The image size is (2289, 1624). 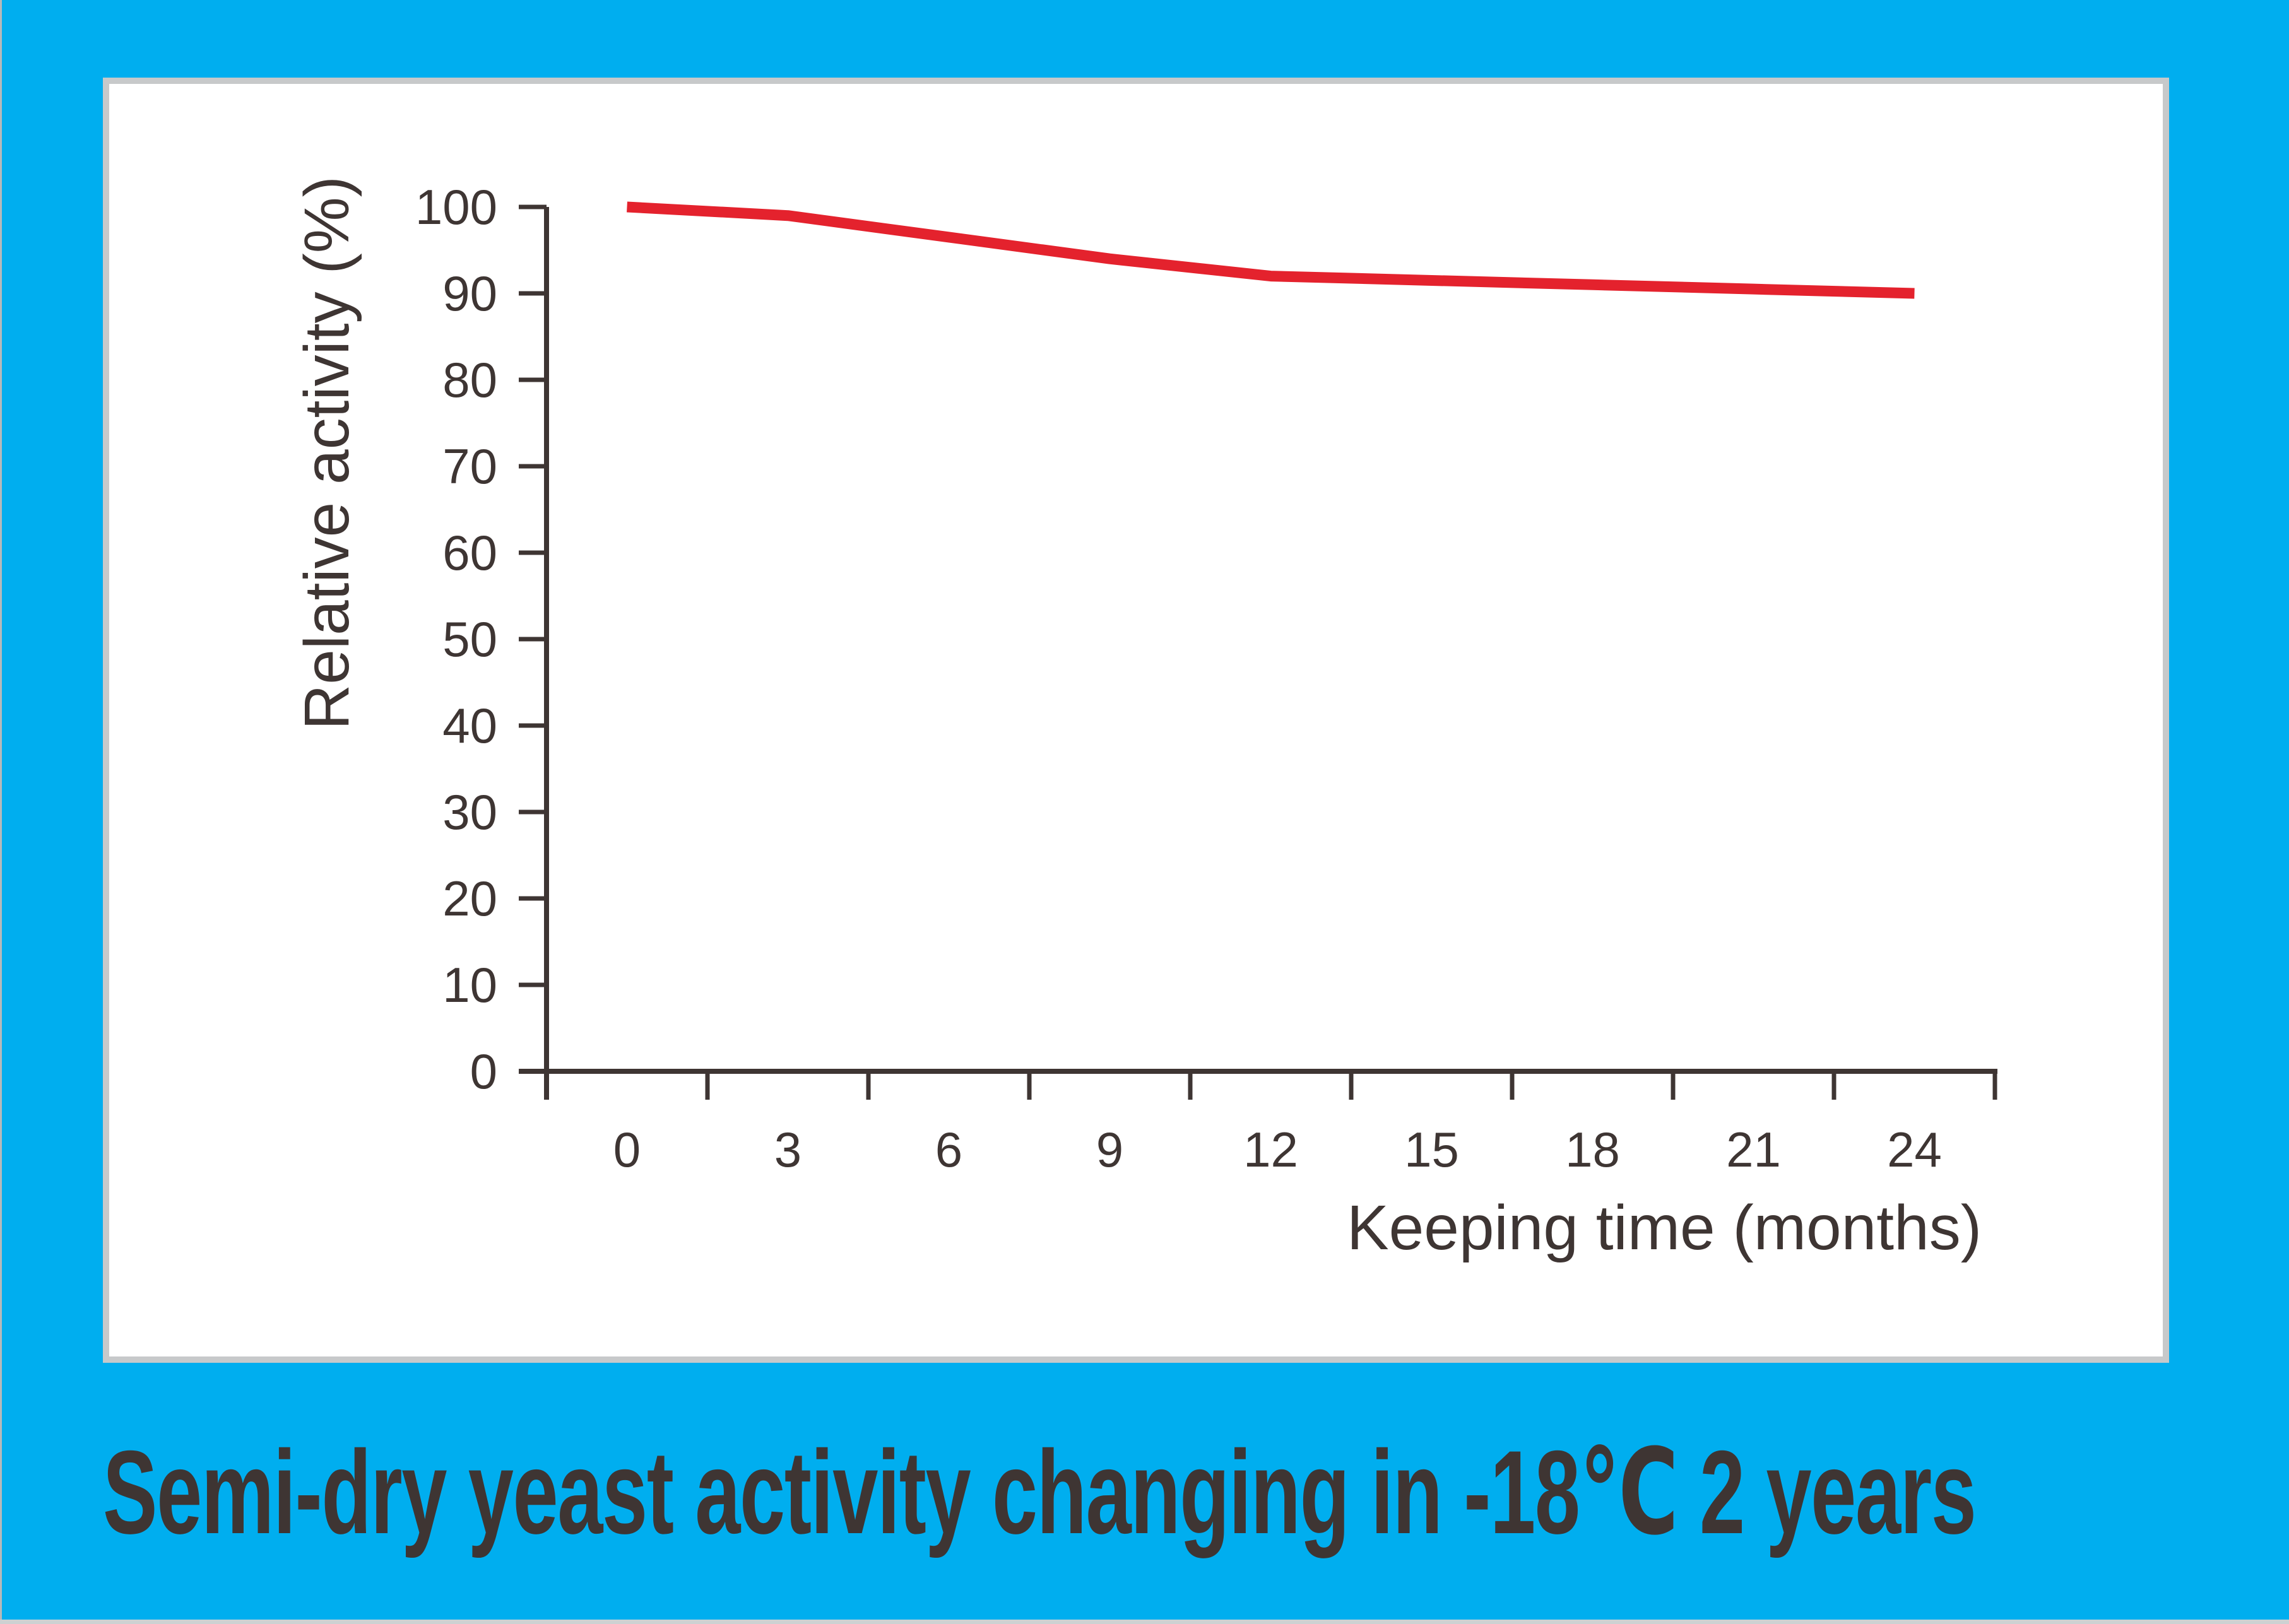 I want to click on x-tick-label: 21, so click(x=1753, y=1149).